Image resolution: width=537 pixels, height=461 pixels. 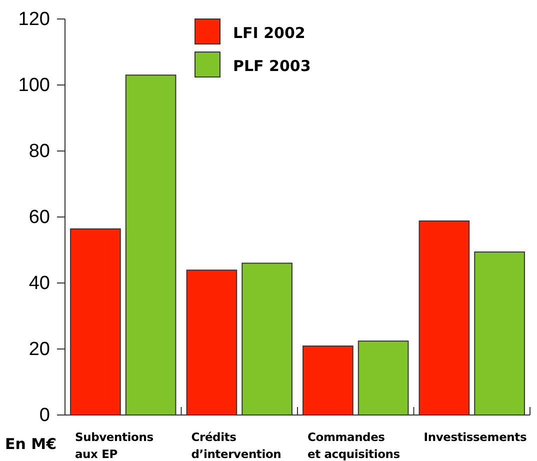 What do you see at coordinates (475, 437) in the screenshot?
I see `x-tick-label: Investissements` at bounding box center [475, 437].